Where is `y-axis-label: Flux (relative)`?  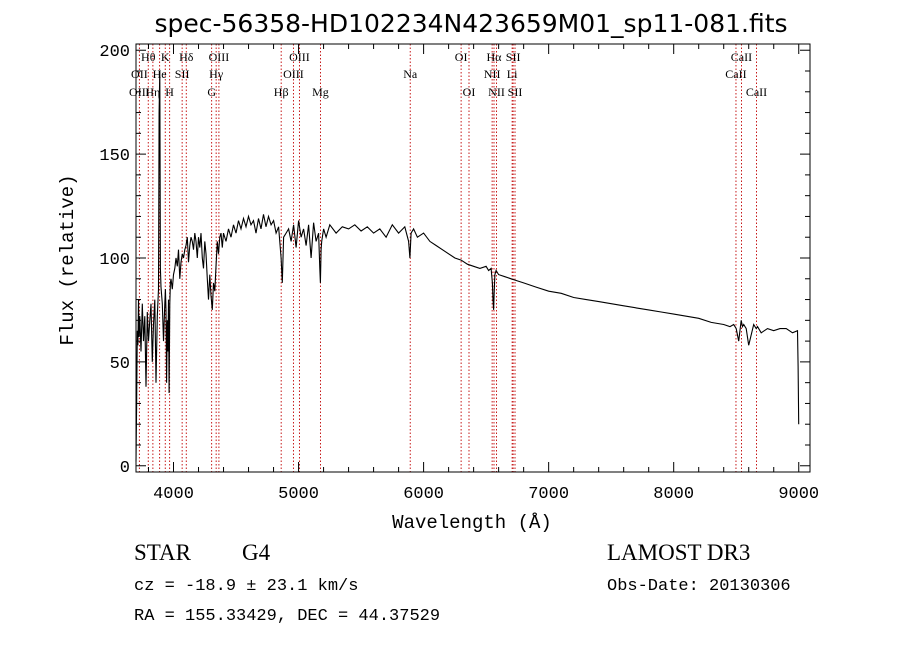 y-axis-label: Flux (relative) is located at coordinates (68, 259).